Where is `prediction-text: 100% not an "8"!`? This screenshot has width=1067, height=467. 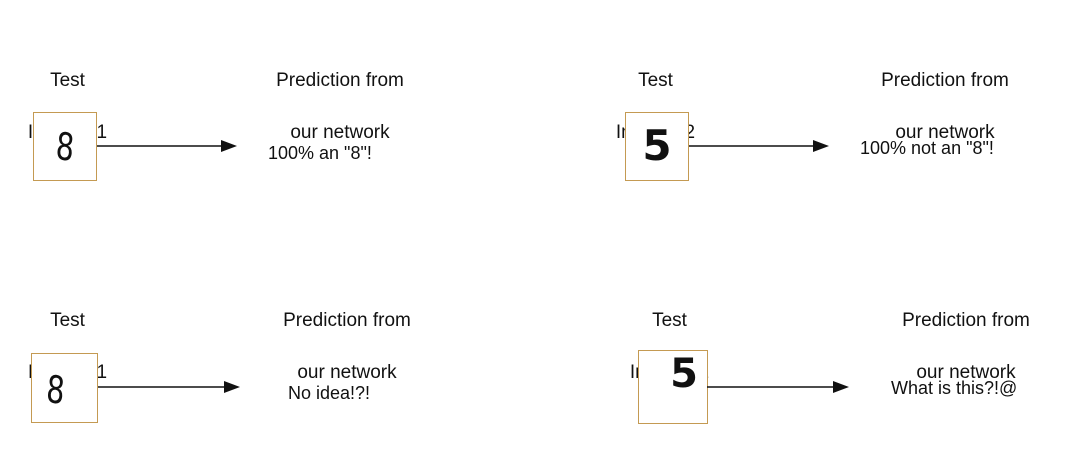
prediction-text: 100% not an "8"! is located at coordinates (927, 148).